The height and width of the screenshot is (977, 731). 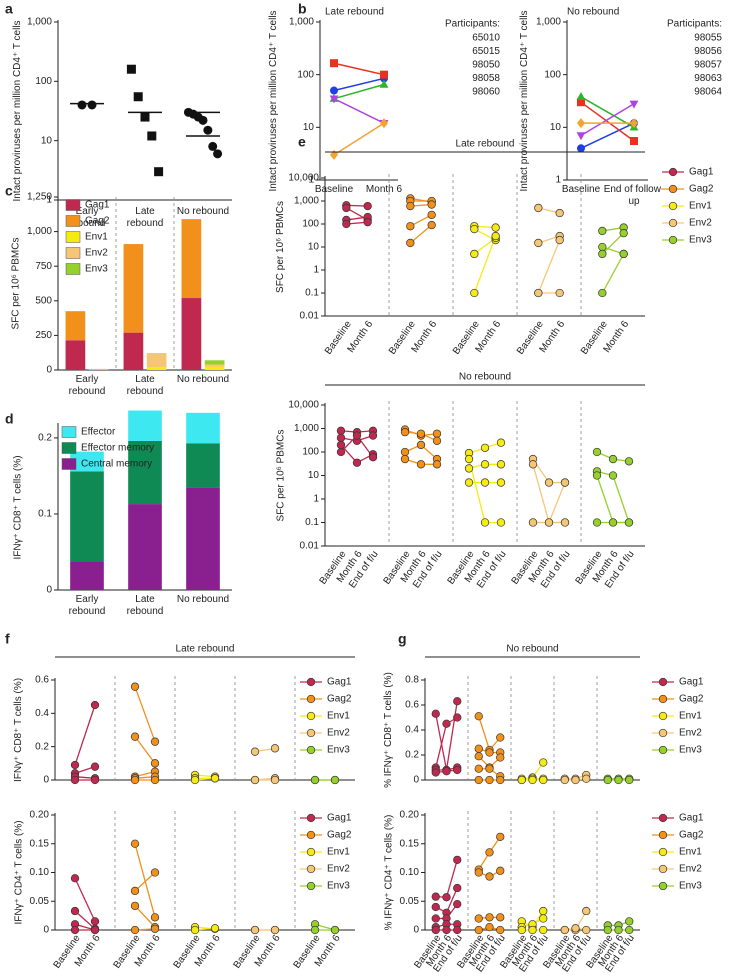 What do you see at coordinates (412, 705) in the screenshot?
I see `y-tick-label: 0.6` at bounding box center [412, 705].